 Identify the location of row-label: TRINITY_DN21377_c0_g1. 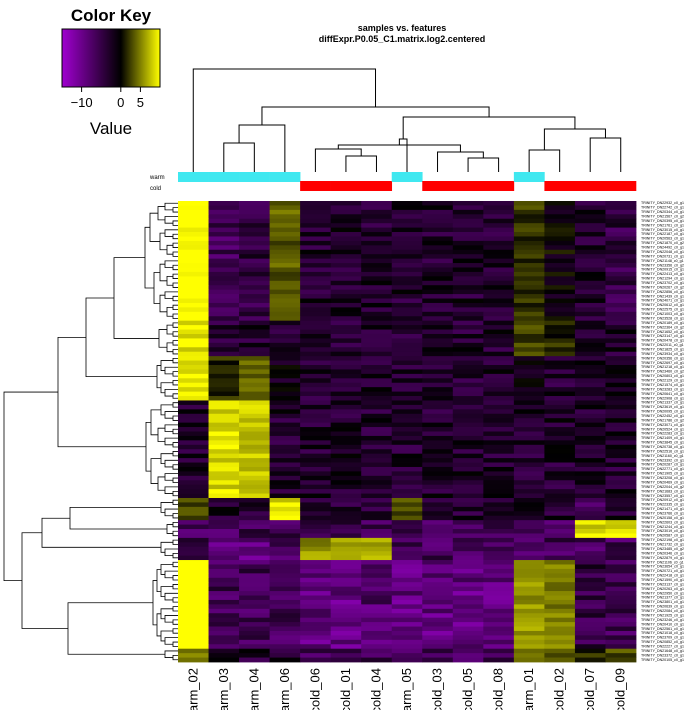
(662, 598).